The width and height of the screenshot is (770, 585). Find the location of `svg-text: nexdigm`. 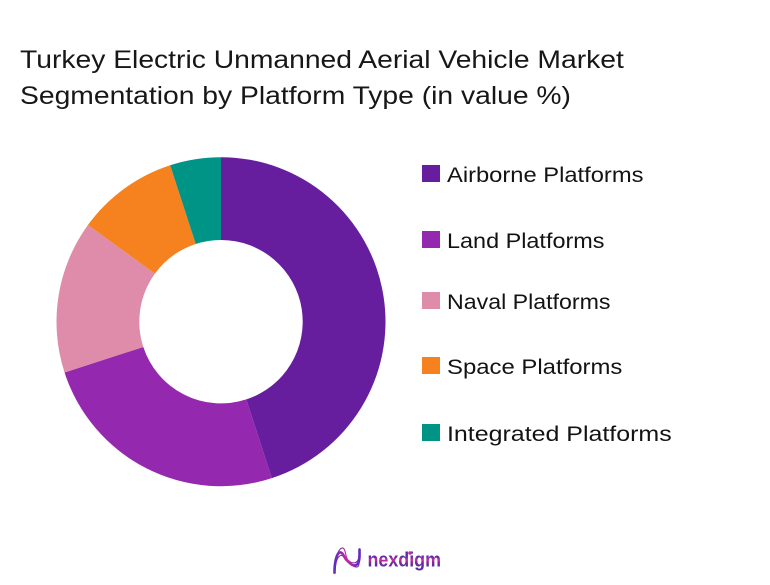

svg-text: nexdigm is located at coordinates (405, 560).